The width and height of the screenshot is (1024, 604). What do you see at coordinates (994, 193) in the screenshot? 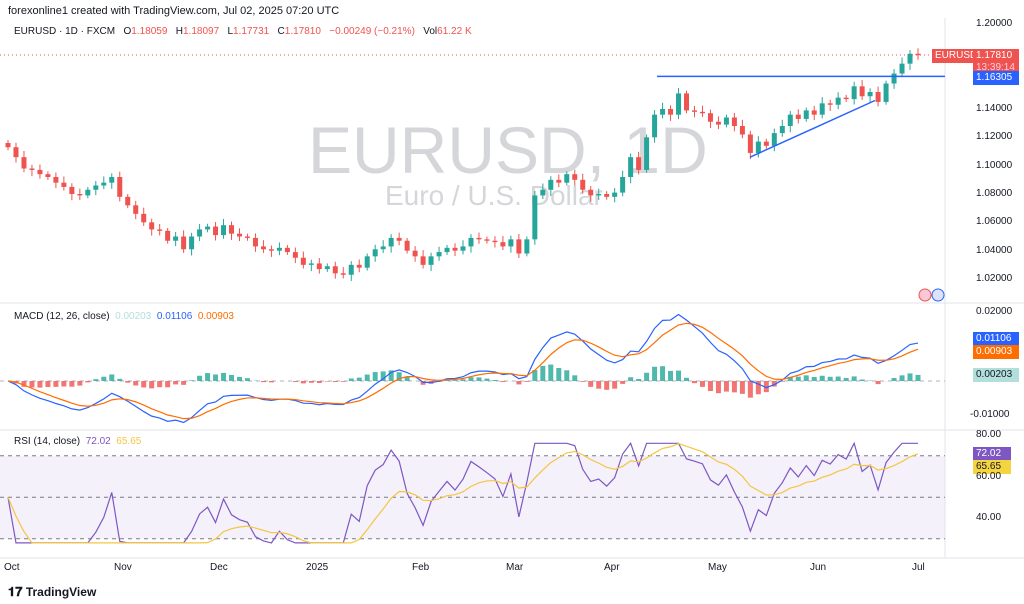
I see `price-tick: 1.08000` at bounding box center [994, 193].